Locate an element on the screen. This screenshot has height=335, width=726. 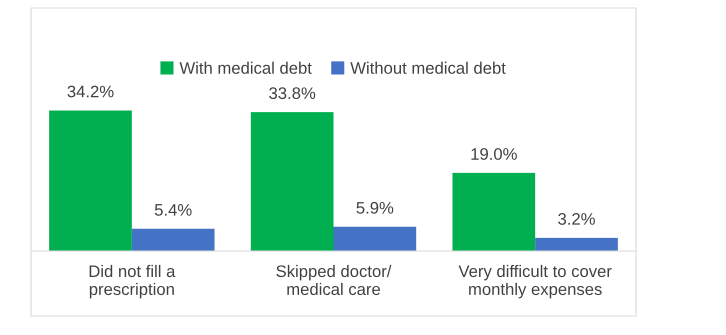
data-label: 5.4% is located at coordinates (173, 210).